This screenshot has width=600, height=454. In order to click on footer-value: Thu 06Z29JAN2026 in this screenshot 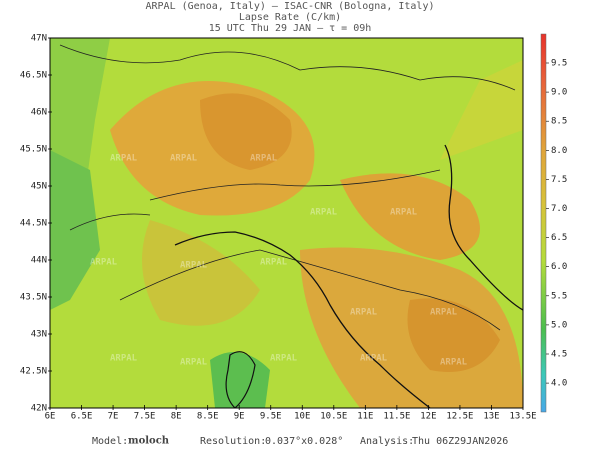, I will do `click(460, 441)`.